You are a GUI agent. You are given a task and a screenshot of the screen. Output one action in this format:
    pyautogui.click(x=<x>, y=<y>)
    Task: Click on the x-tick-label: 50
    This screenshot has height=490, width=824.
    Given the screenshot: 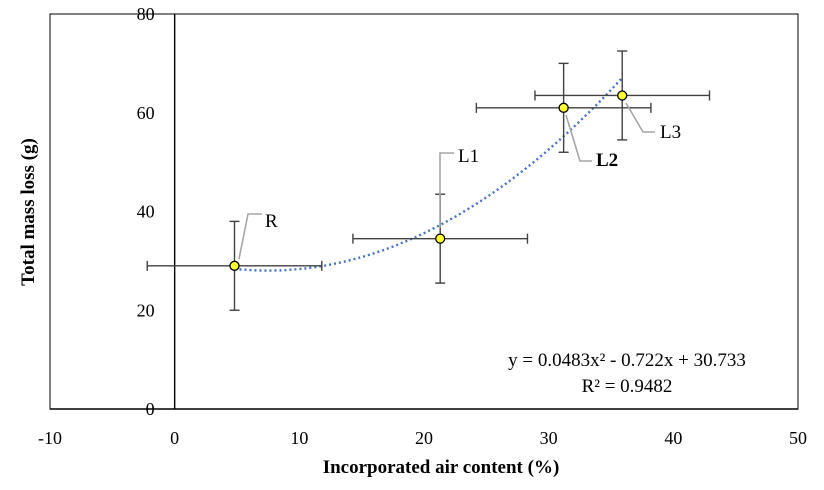 What is the action you would take?
    pyautogui.click(x=798, y=438)
    